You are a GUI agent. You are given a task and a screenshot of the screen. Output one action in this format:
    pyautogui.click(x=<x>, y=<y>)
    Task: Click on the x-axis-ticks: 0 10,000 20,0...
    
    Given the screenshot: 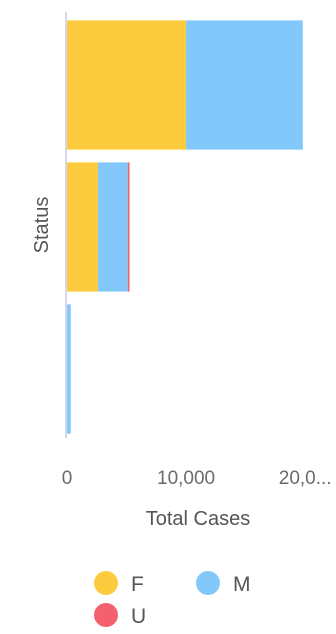 What is the action you would take?
    pyautogui.click(x=197, y=478)
    